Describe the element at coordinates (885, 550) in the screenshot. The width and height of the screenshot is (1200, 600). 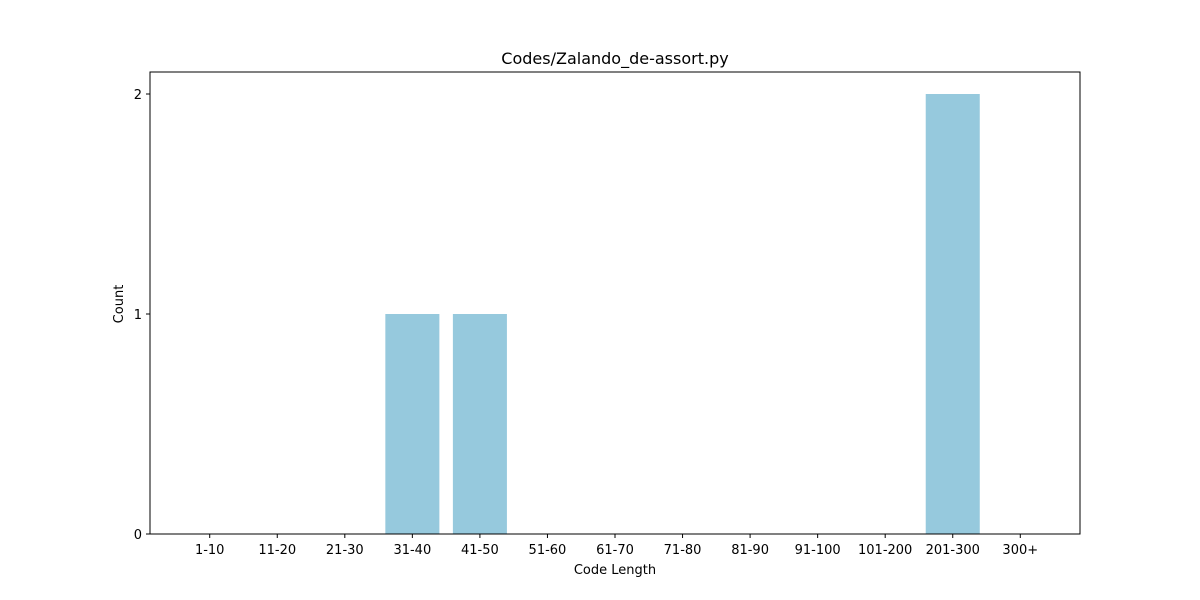
I see `x-tick-label: 101-200` at that location.